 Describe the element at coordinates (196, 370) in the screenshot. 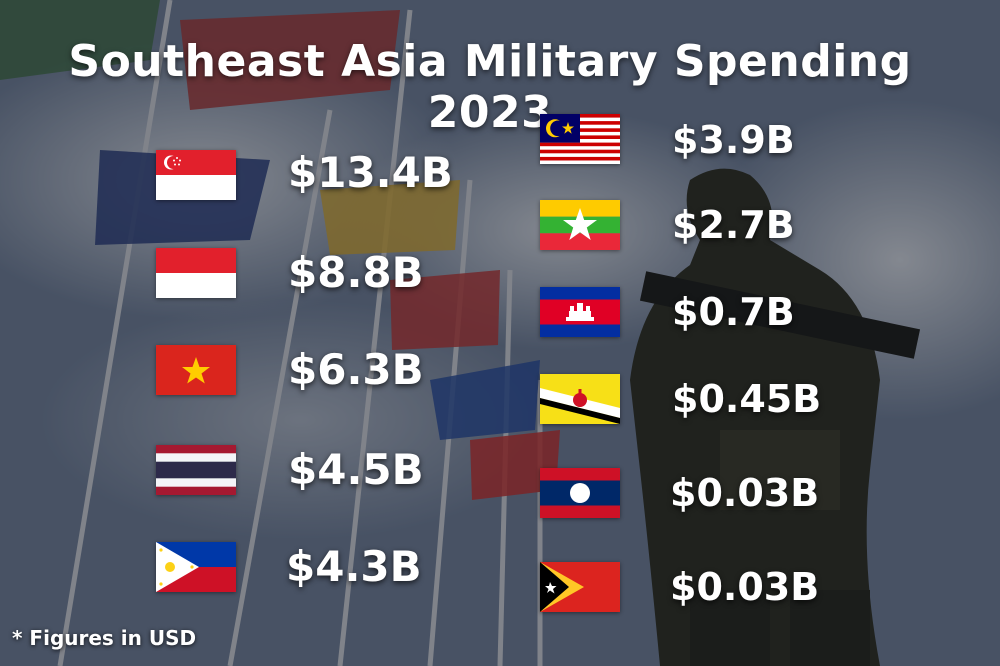

I see `vietnam-flag-icon` at that location.